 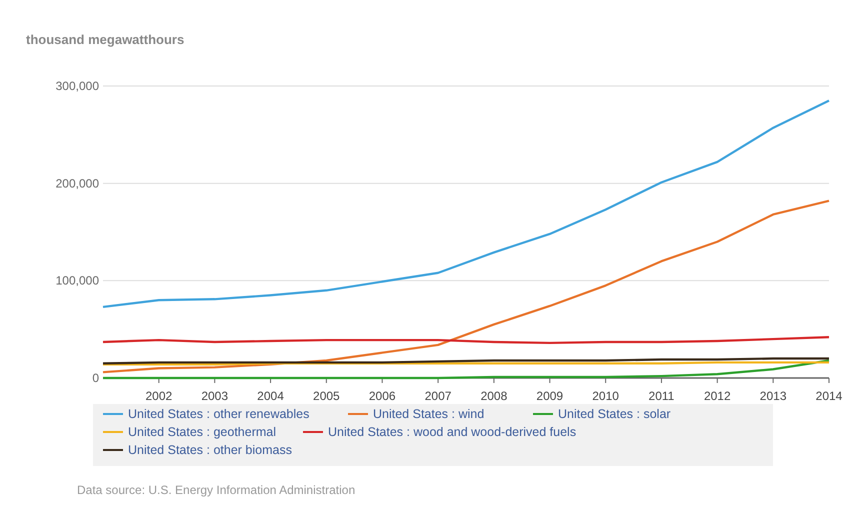 I want to click on legend-label: United States : geothermal, so click(x=202, y=432).